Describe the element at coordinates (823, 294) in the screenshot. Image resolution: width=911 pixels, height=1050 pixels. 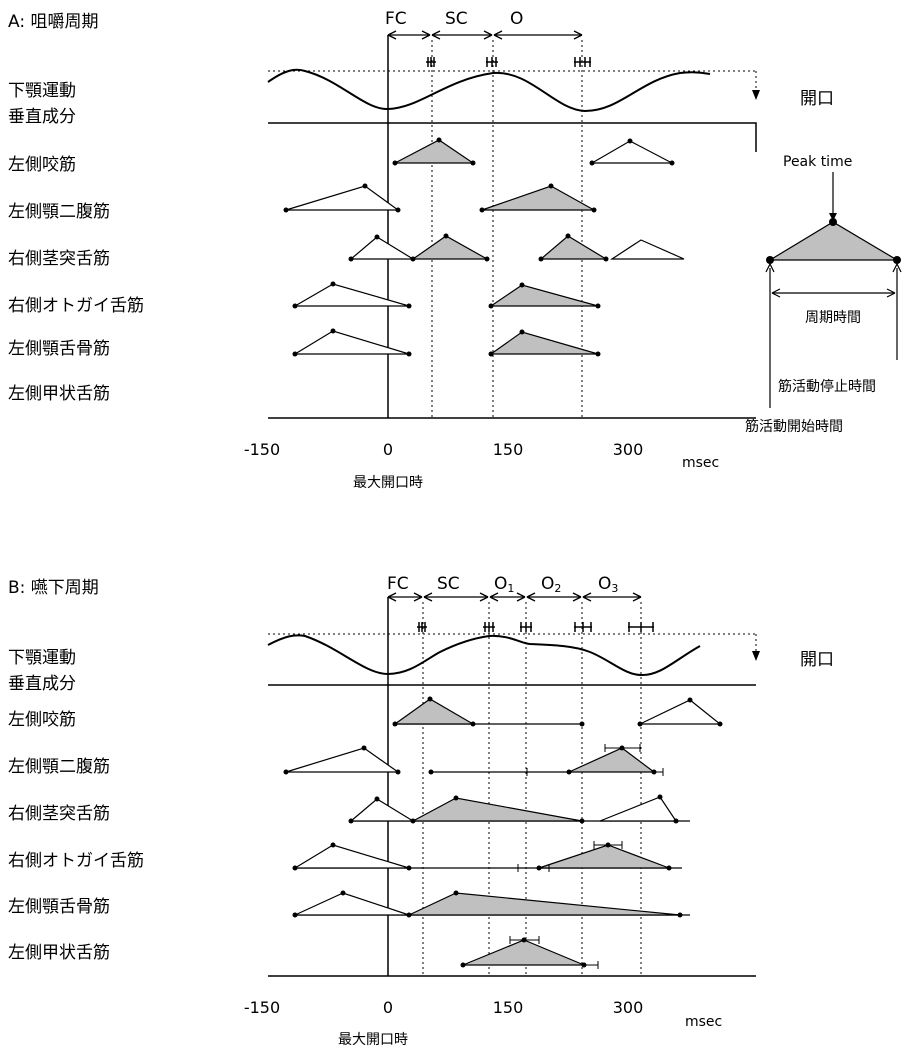
I see `legend: Peak time 周期時間 筋活動停止時間 筋活動開始時間` at that location.